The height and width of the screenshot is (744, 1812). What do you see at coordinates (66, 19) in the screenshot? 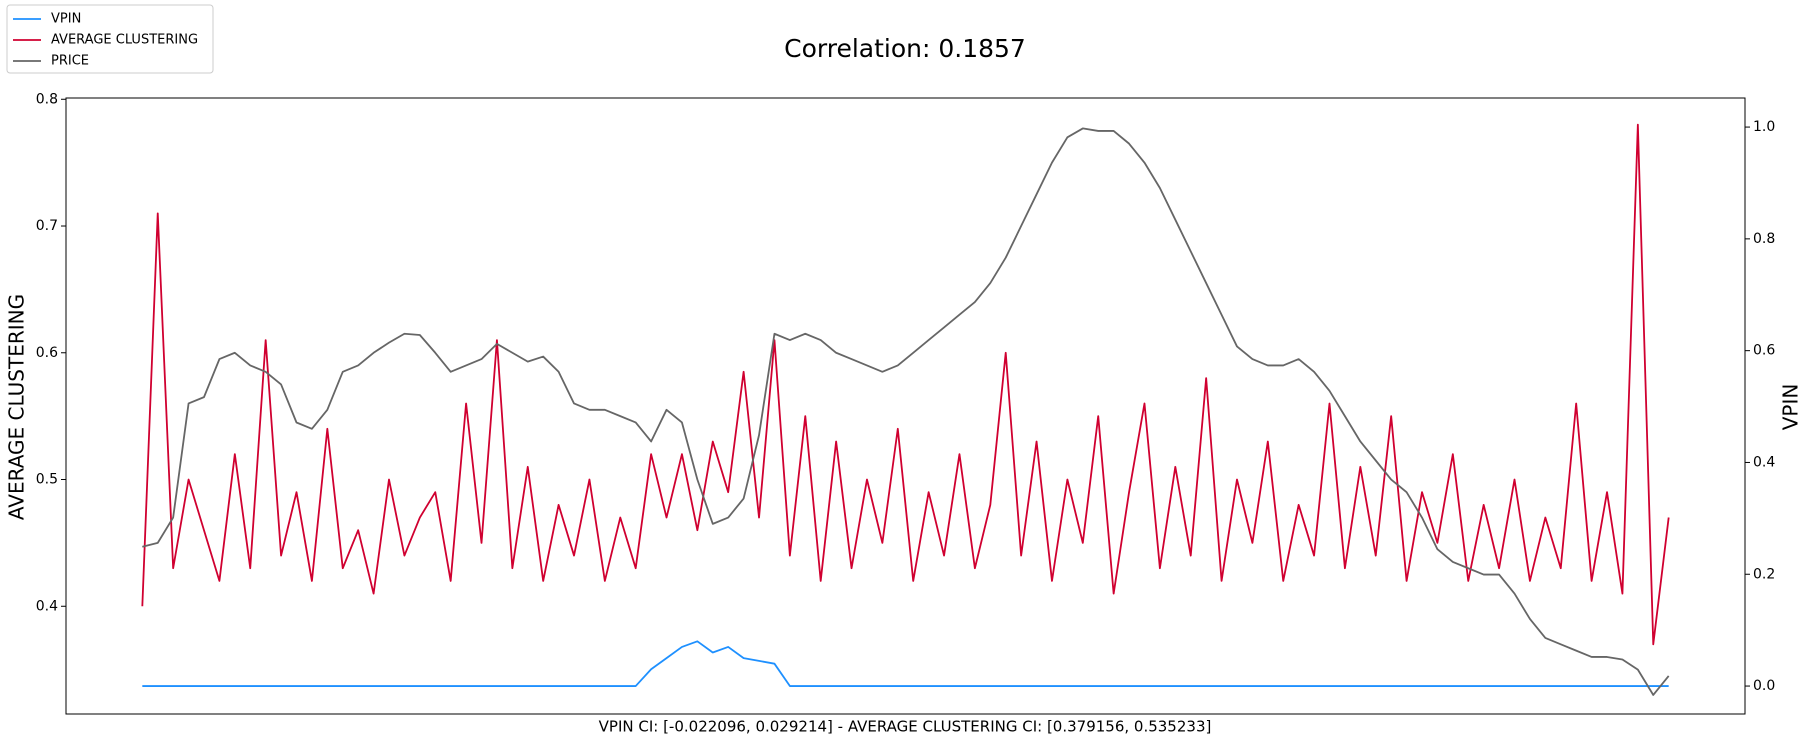
I see `legend-label: VPIN` at bounding box center [66, 19].